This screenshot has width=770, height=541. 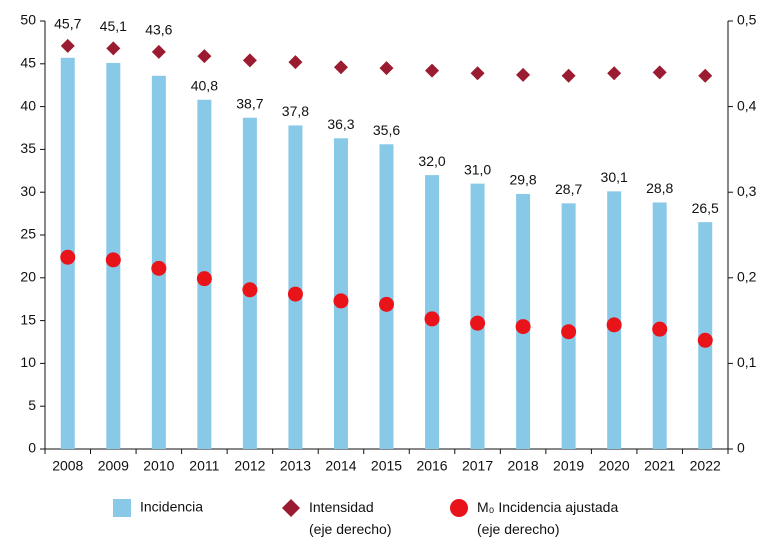 What do you see at coordinates (386, 130) in the screenshot?
I see `value-label: 35,6` at bounding box center [386, 130].